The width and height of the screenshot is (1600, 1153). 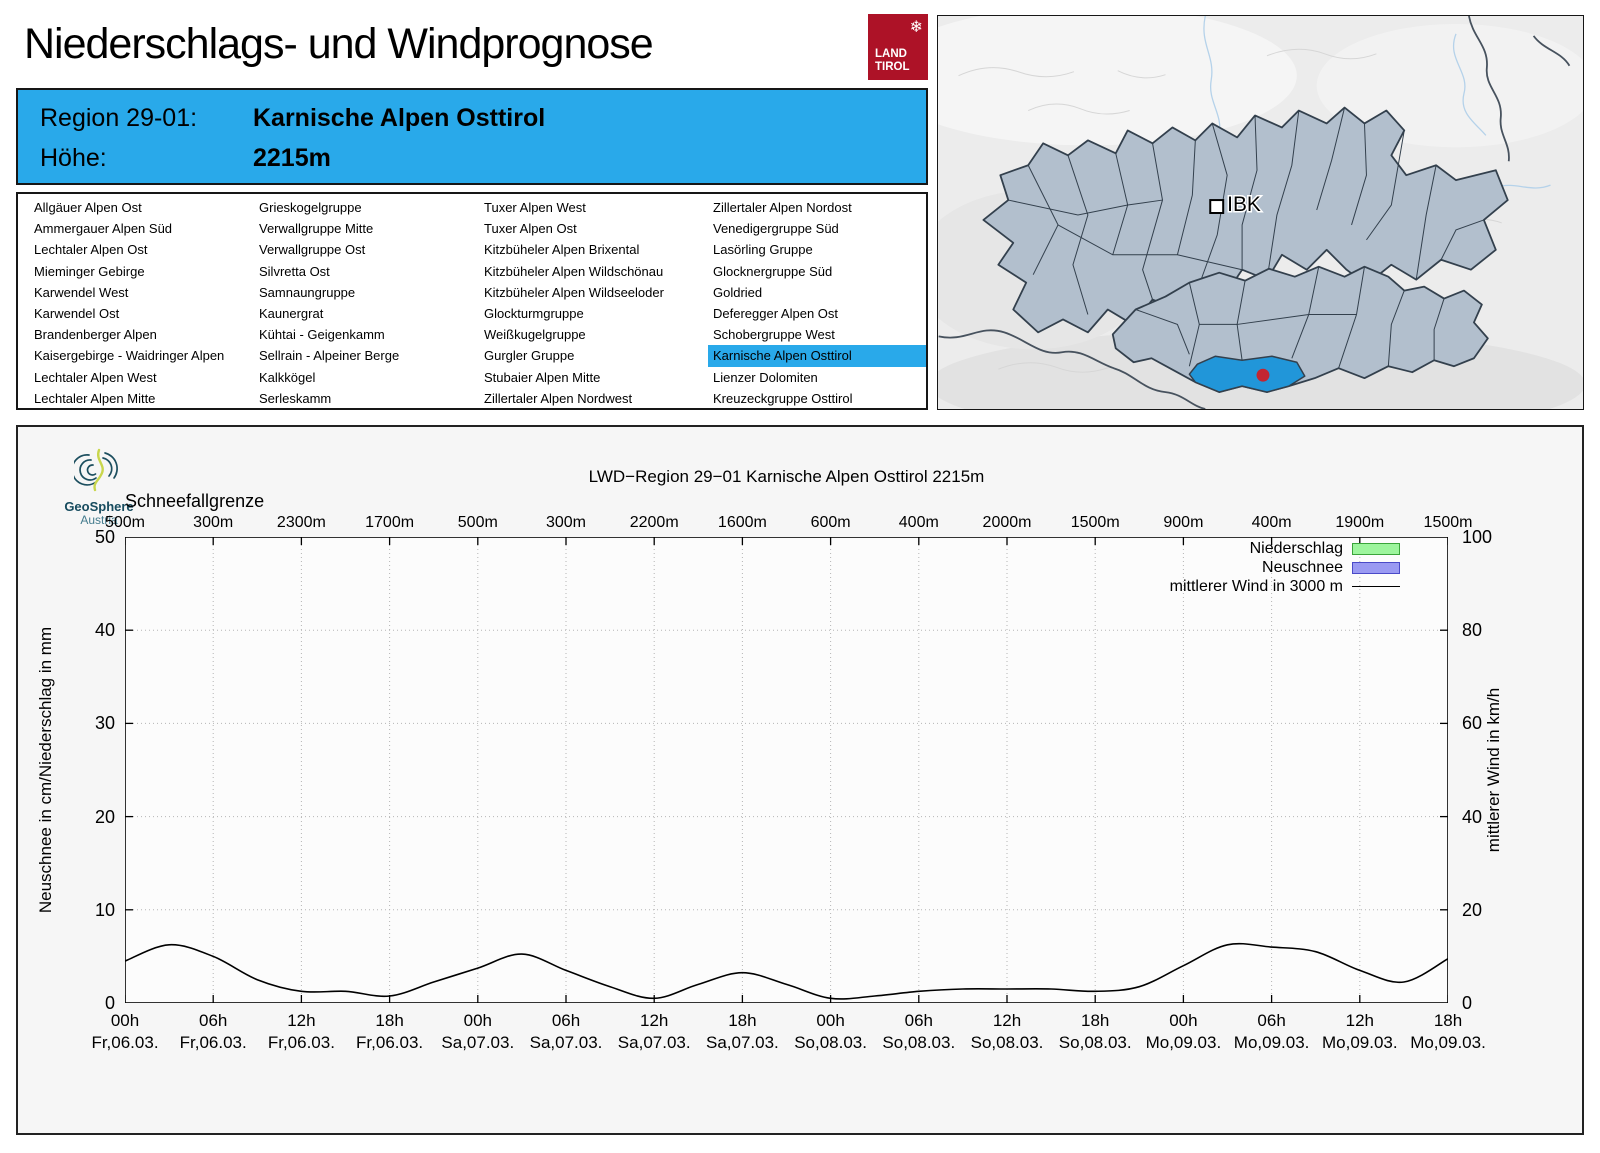 What do you see at coordinates (1467, 1003) in the screenshot?
I see `y-tick-right: 0` at bounding box center [1467, 1003].